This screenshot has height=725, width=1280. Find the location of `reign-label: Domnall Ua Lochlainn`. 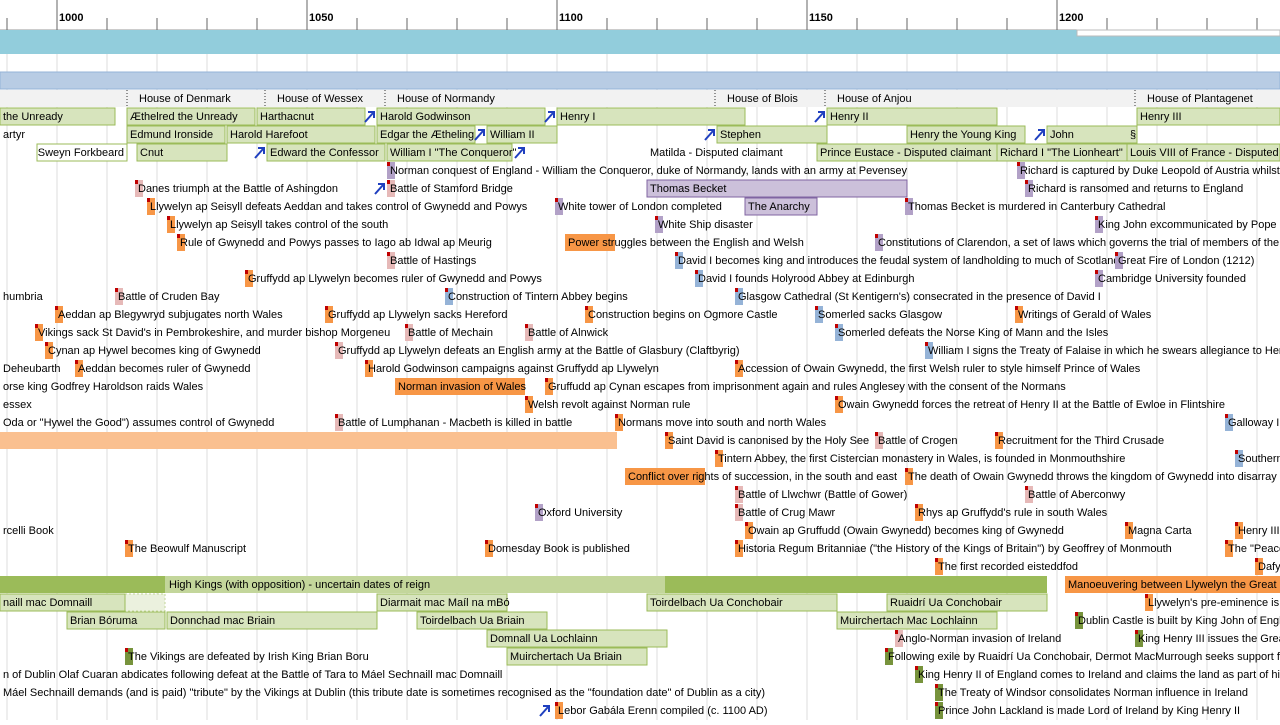

reign-label: Domnall Ua Lochlainn is located at coordinates (544, 639).